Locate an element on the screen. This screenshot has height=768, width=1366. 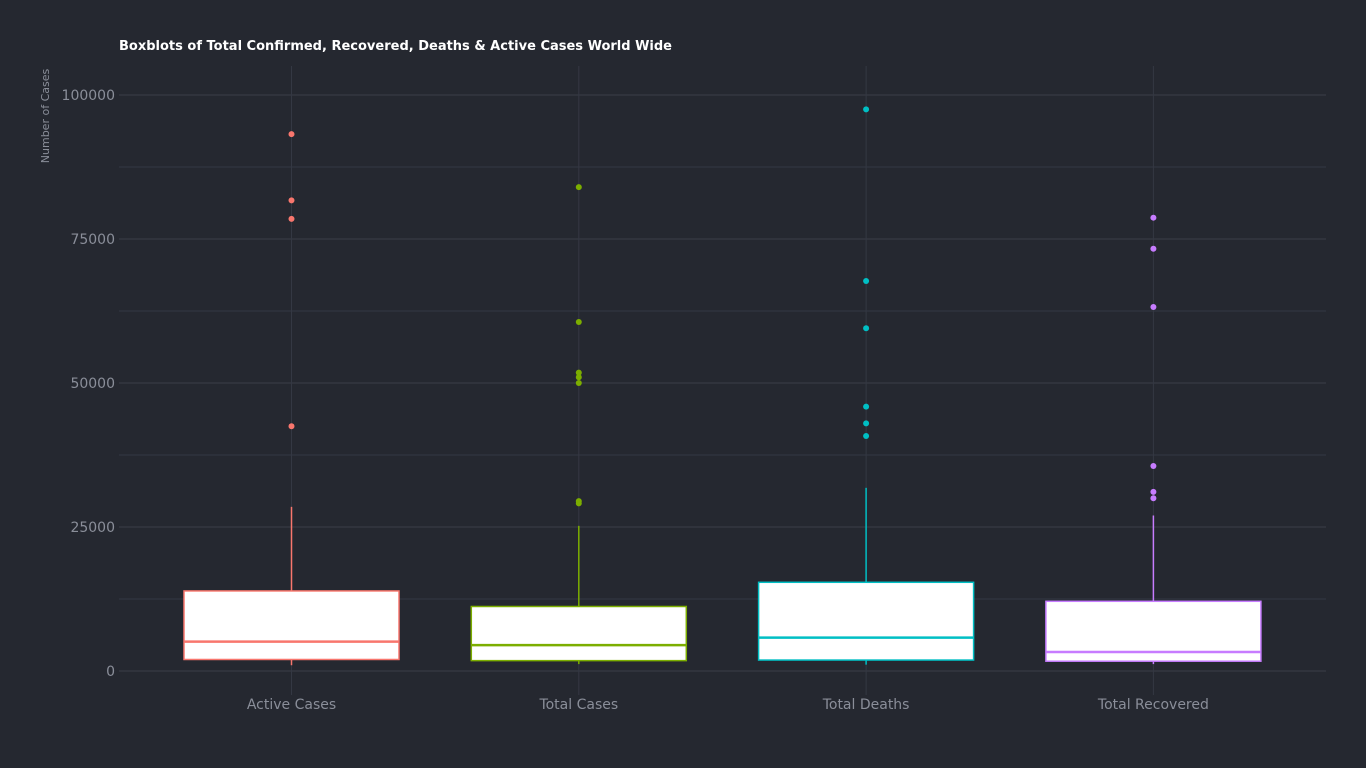
y-axis-label: Number of Cases is located at coordinates (45, 116).